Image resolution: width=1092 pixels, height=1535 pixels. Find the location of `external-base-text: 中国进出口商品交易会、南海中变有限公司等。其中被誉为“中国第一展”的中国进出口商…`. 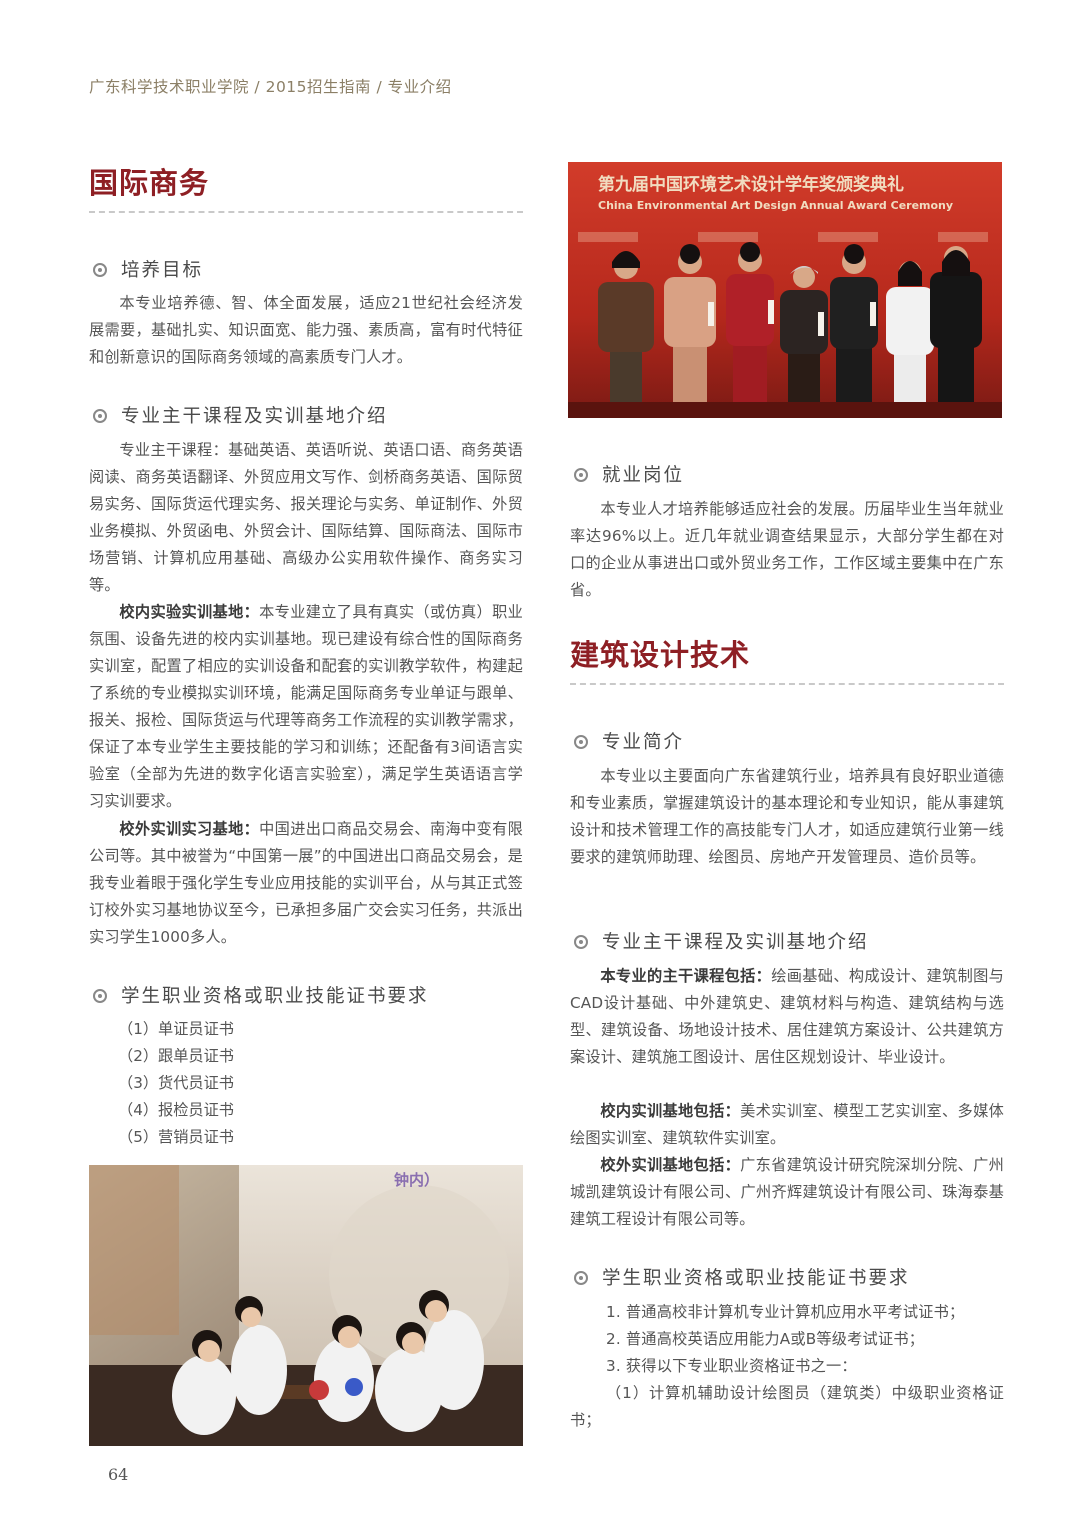

external-base-text: 中国进出口商品交易会、南海中变有限公司等。其中被誉为“中国第一展”的中国进出口商… is located at coordinates (306, 883).